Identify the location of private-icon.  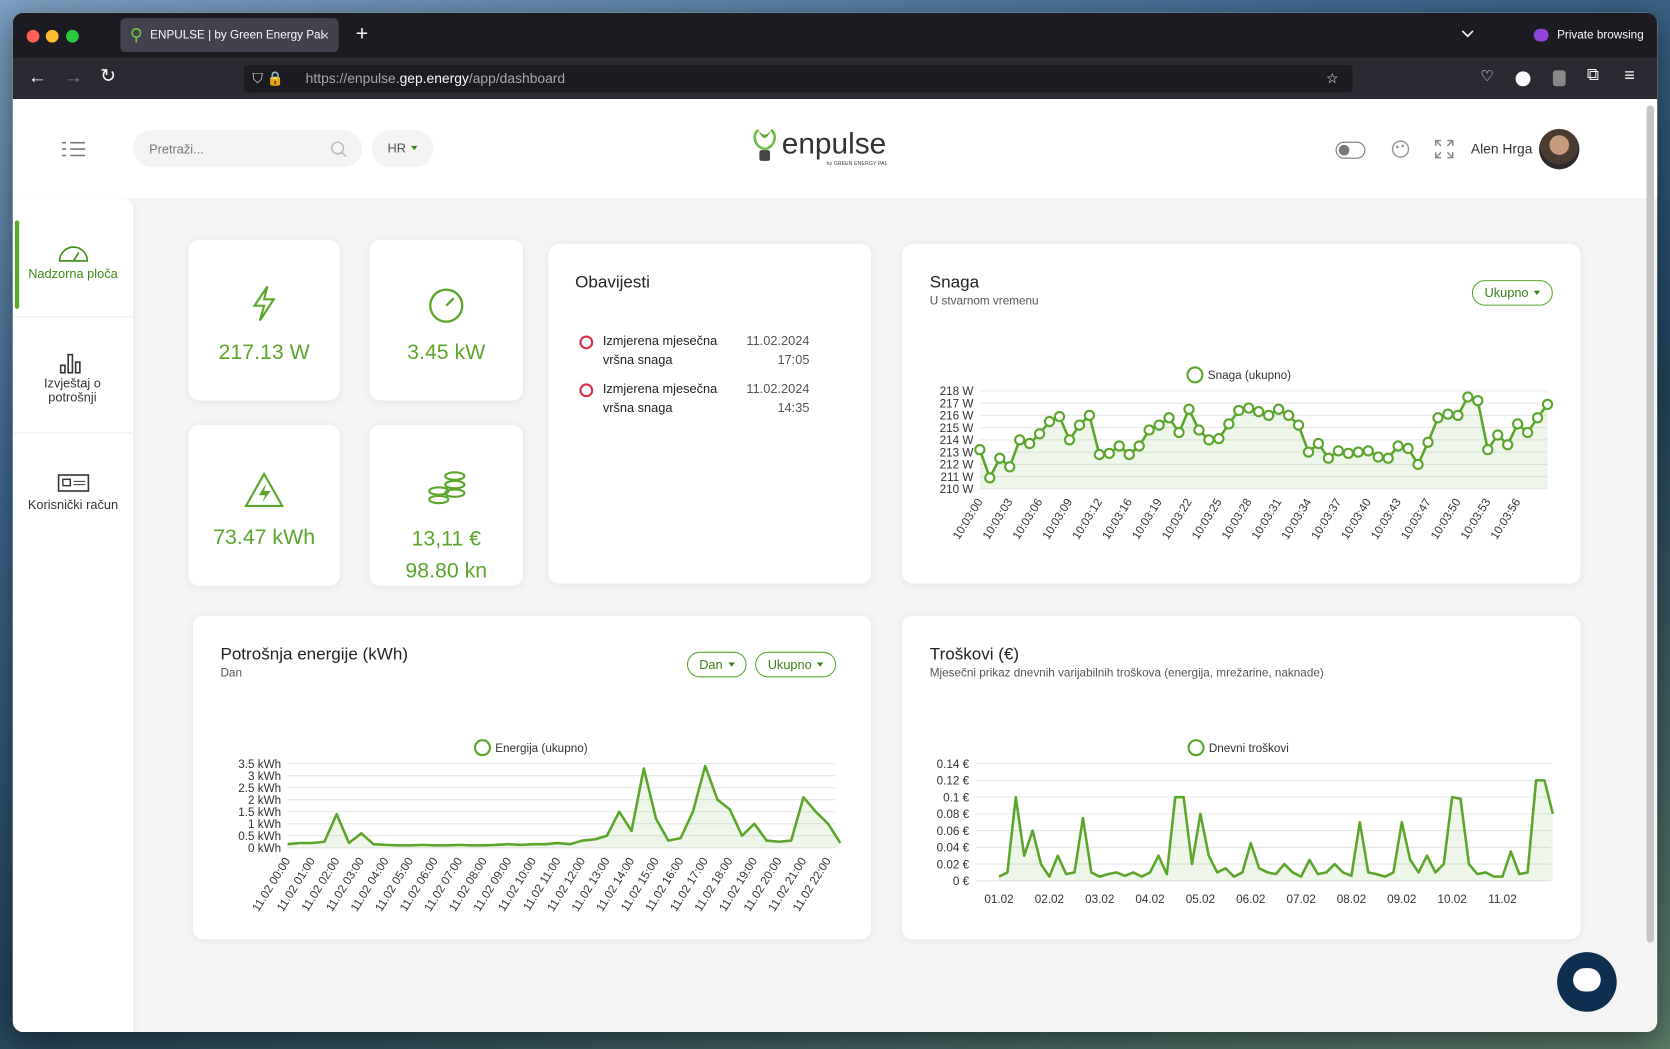
(1541, 35).